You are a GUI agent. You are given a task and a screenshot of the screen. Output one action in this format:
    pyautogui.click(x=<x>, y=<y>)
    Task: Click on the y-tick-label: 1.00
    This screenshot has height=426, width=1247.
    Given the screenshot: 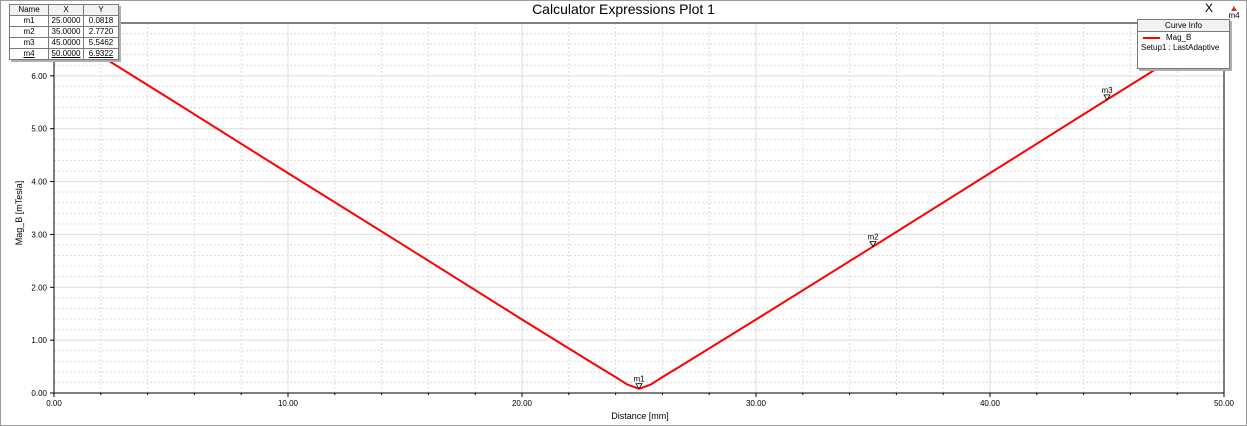 What is the action you would take?
    pyautogui.click(x=39, y=340)
    